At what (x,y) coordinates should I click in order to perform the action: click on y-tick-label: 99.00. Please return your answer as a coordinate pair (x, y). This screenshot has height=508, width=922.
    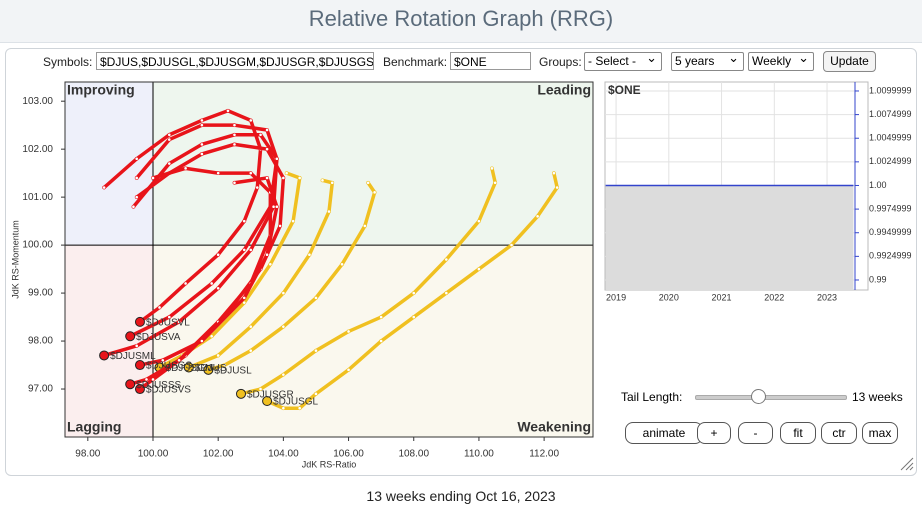
    Looking at the image, I should click on (40, 293).